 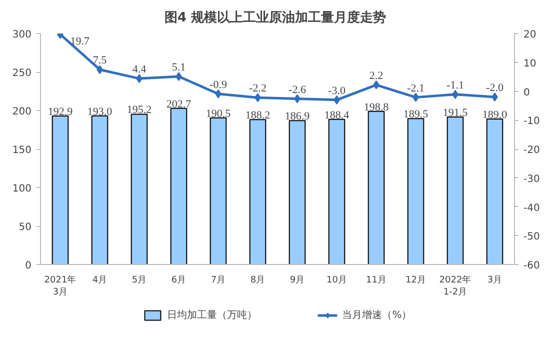 What do you see at coordinates (527, 92) in the screenshot?
I see `y2-tick-label: 0` at bounding box center [527, 92].